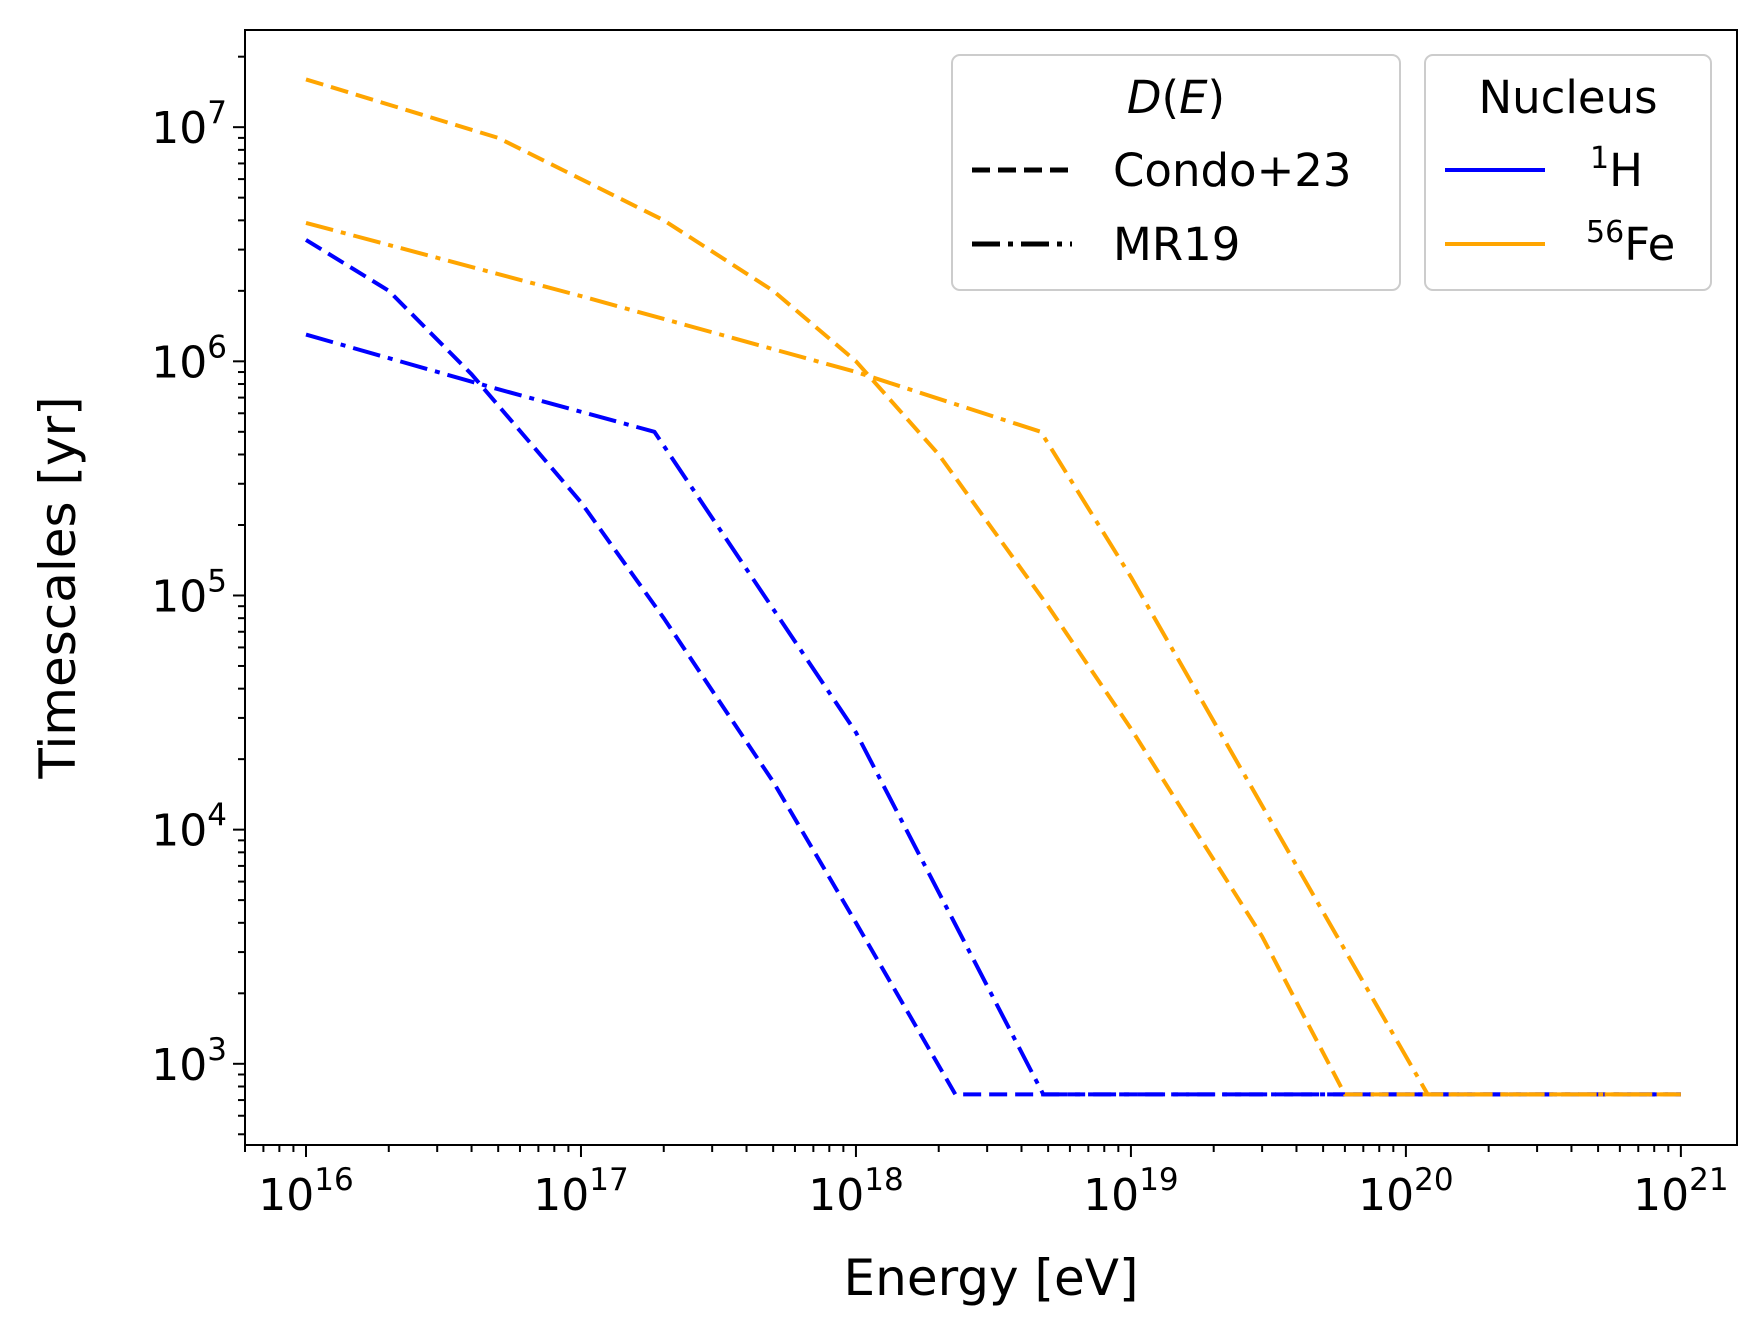 The image size is (1760, 1337). Describe the element at coordinates (189, 827) in the screenshot. I see `y-tick-label: 10⁴` at that location.